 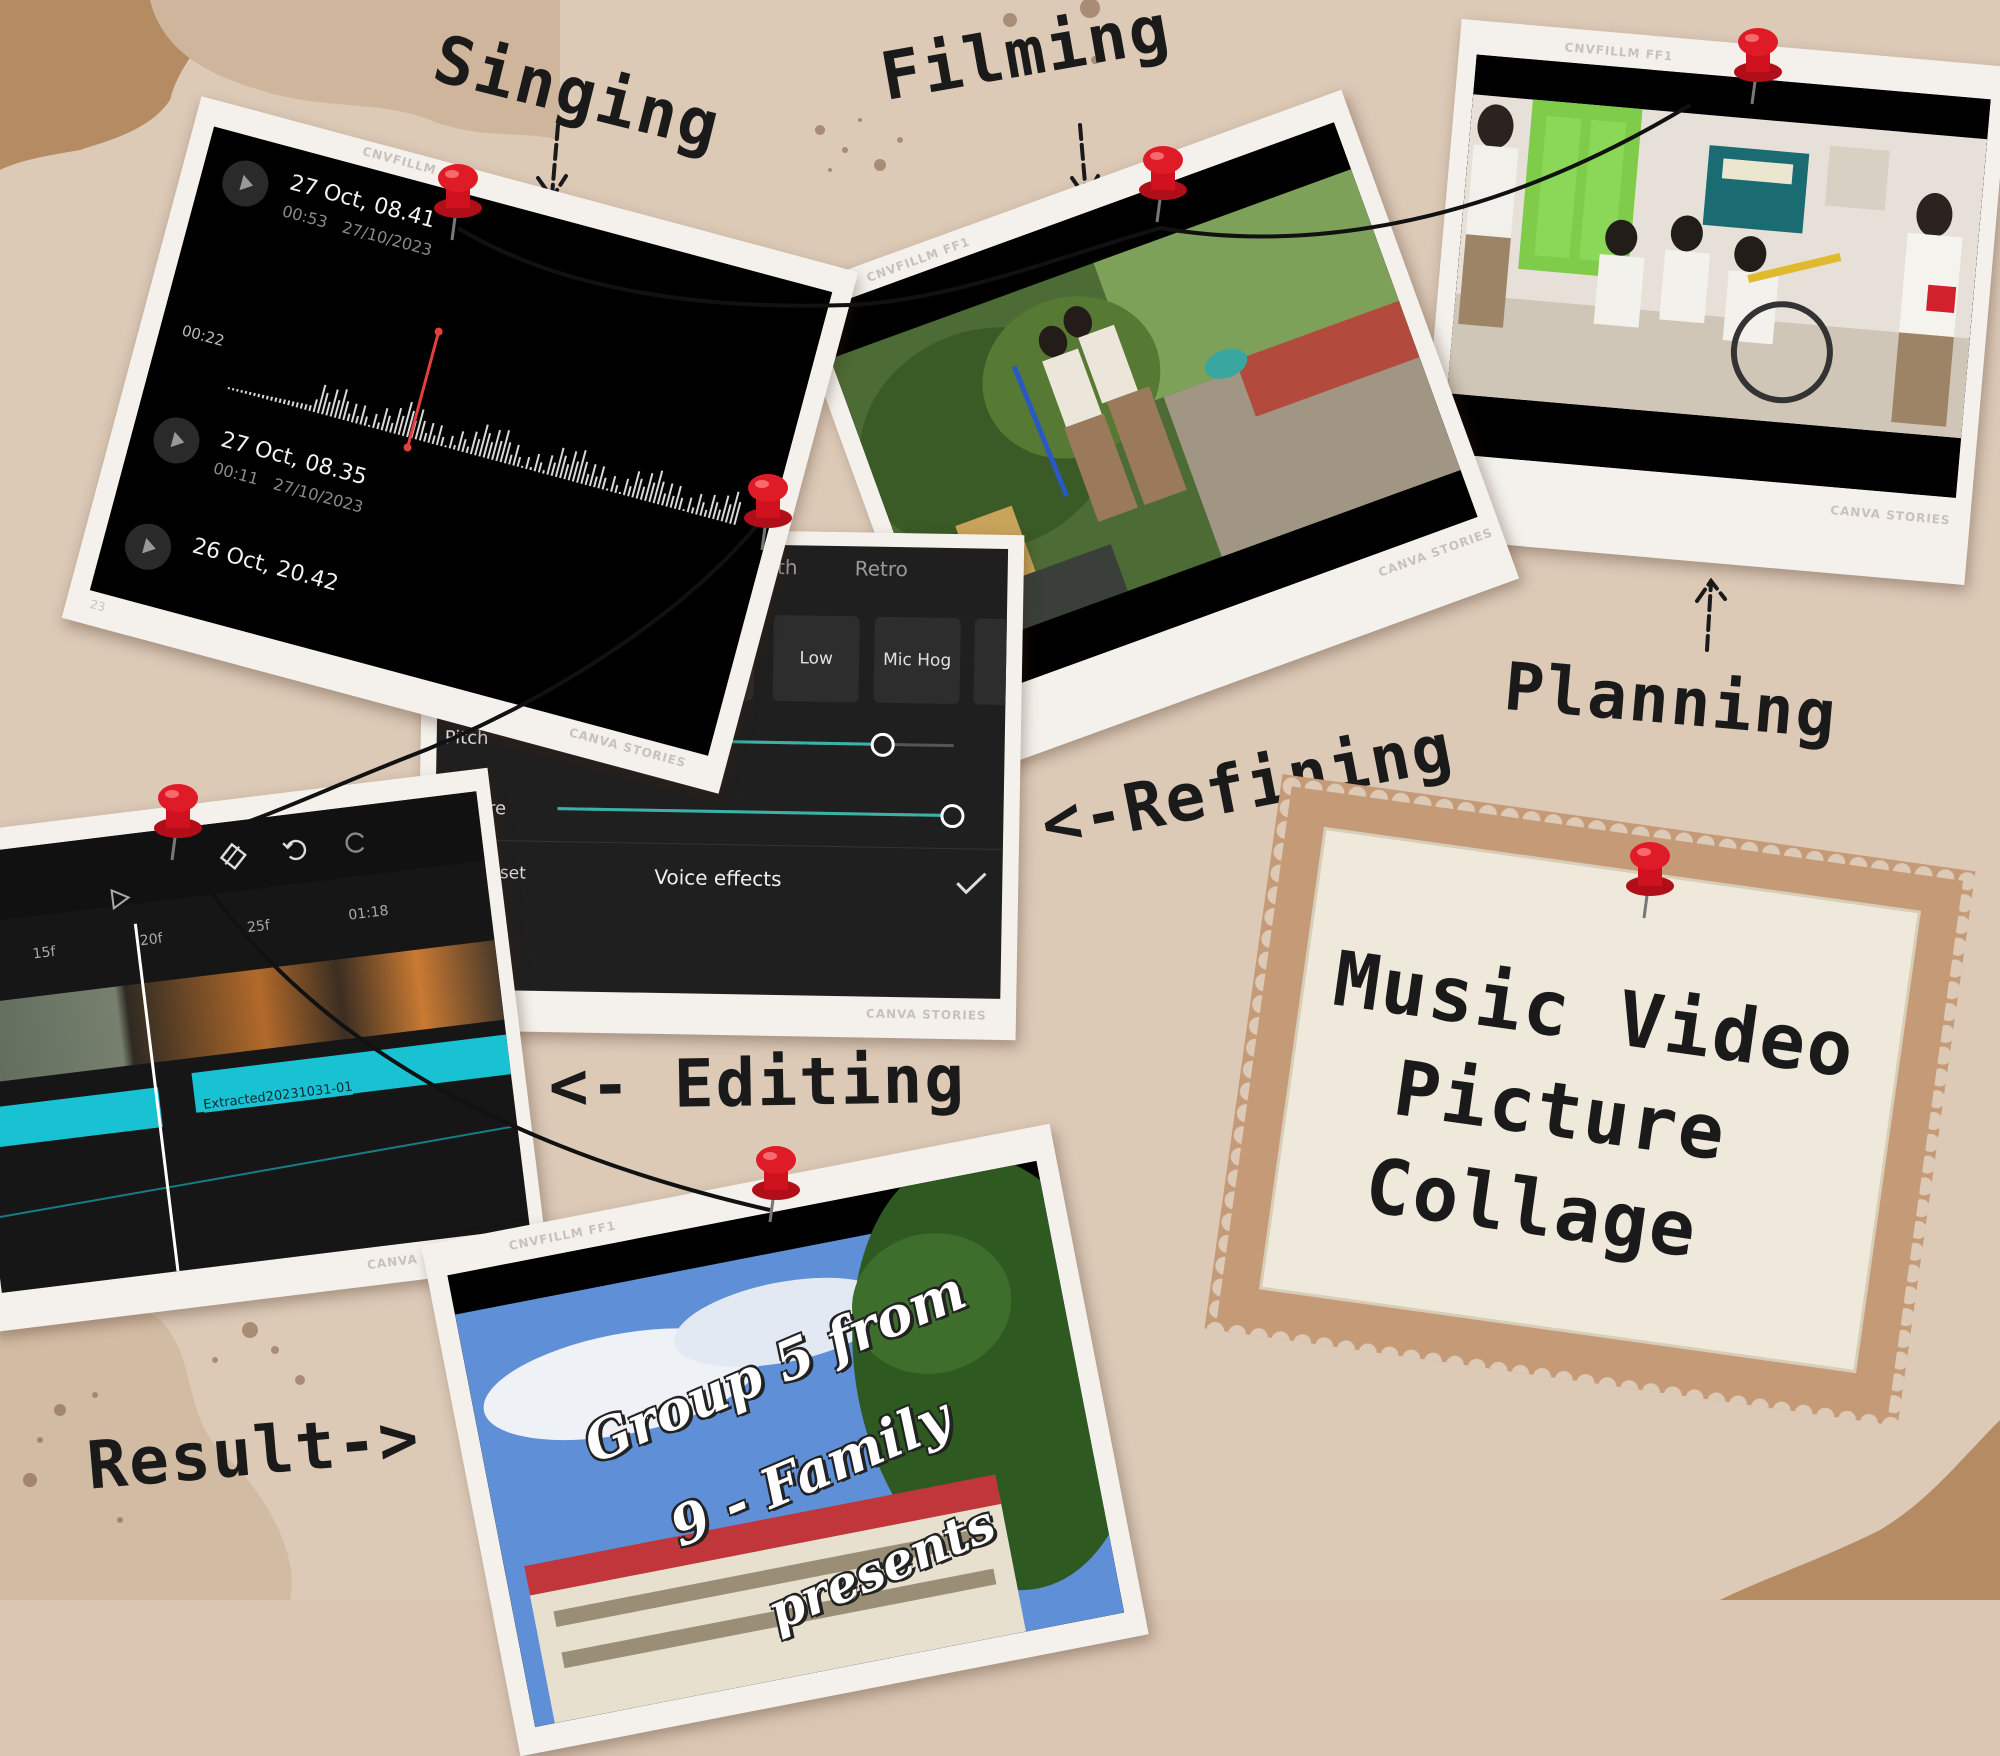 I want to click on clip-label: Extracted20231031-01, so click(x=278, y=1096).